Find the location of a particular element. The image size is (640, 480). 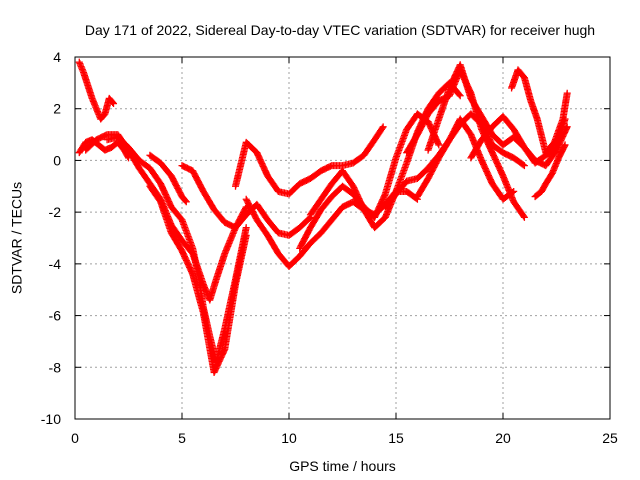

y-axis-label: SDTVAR / TECUs is located at coordinates (17, 238).